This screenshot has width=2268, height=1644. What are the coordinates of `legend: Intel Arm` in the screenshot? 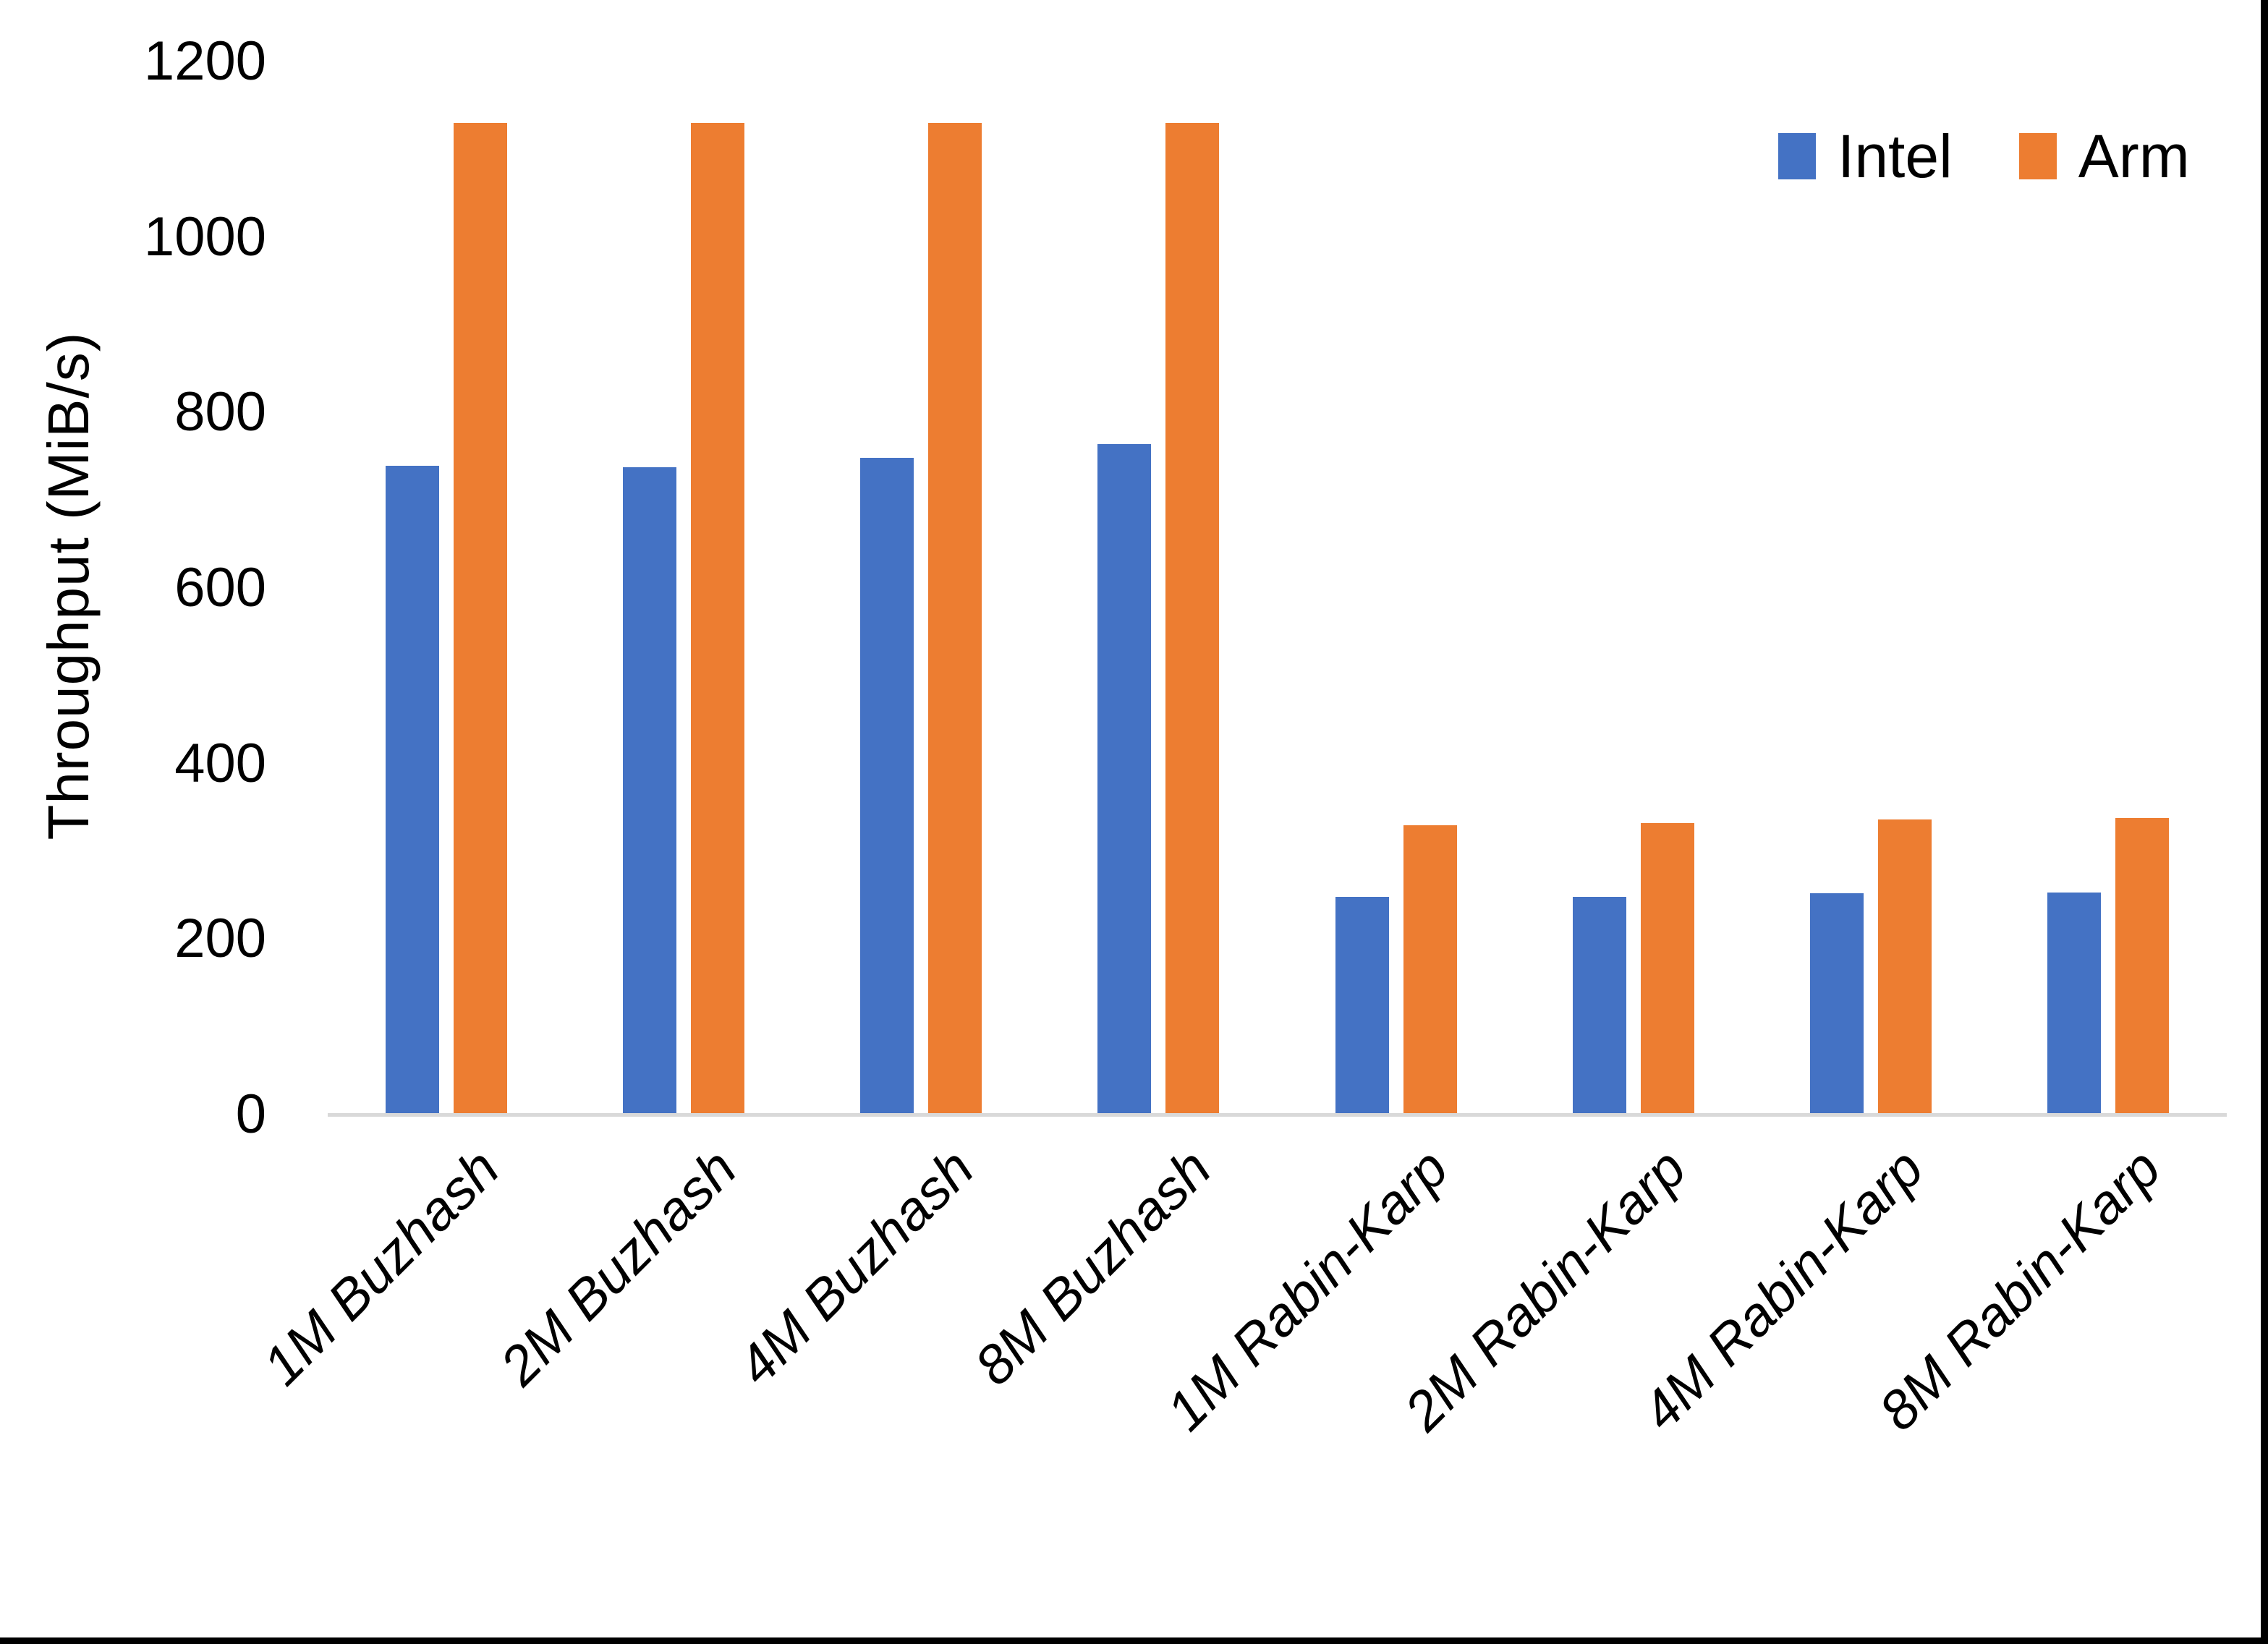 It's located at (1984, 156).